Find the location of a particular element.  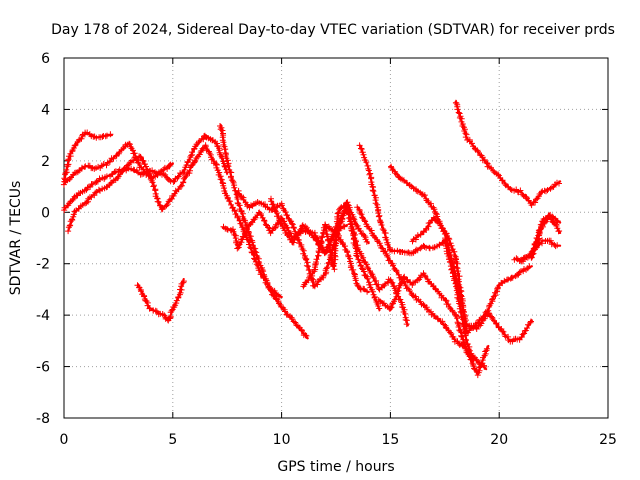

y-tick-label: -4 is located at coordinates (43, 316).